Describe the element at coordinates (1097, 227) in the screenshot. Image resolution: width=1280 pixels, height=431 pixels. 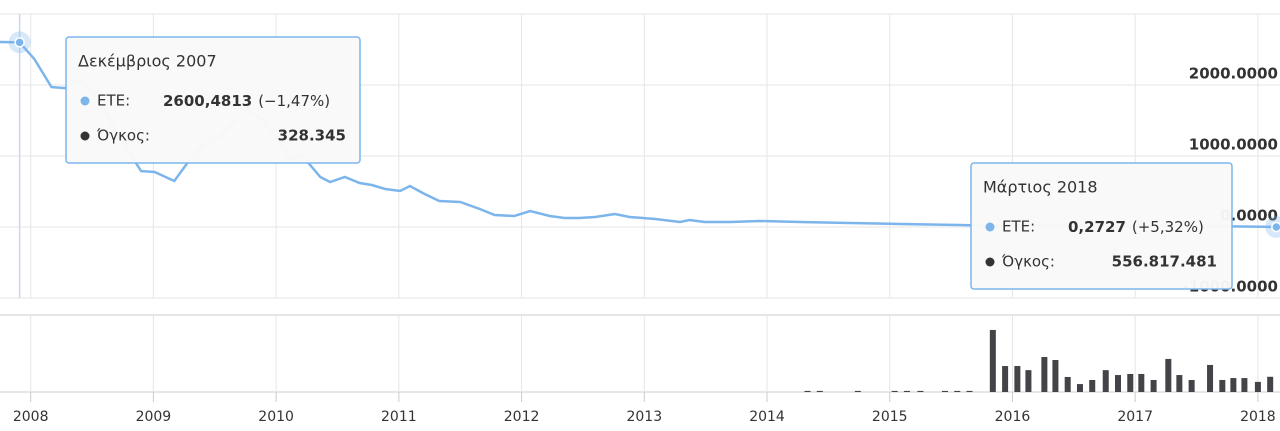
I see `tooltip-value-number: 0,2727` at that location.